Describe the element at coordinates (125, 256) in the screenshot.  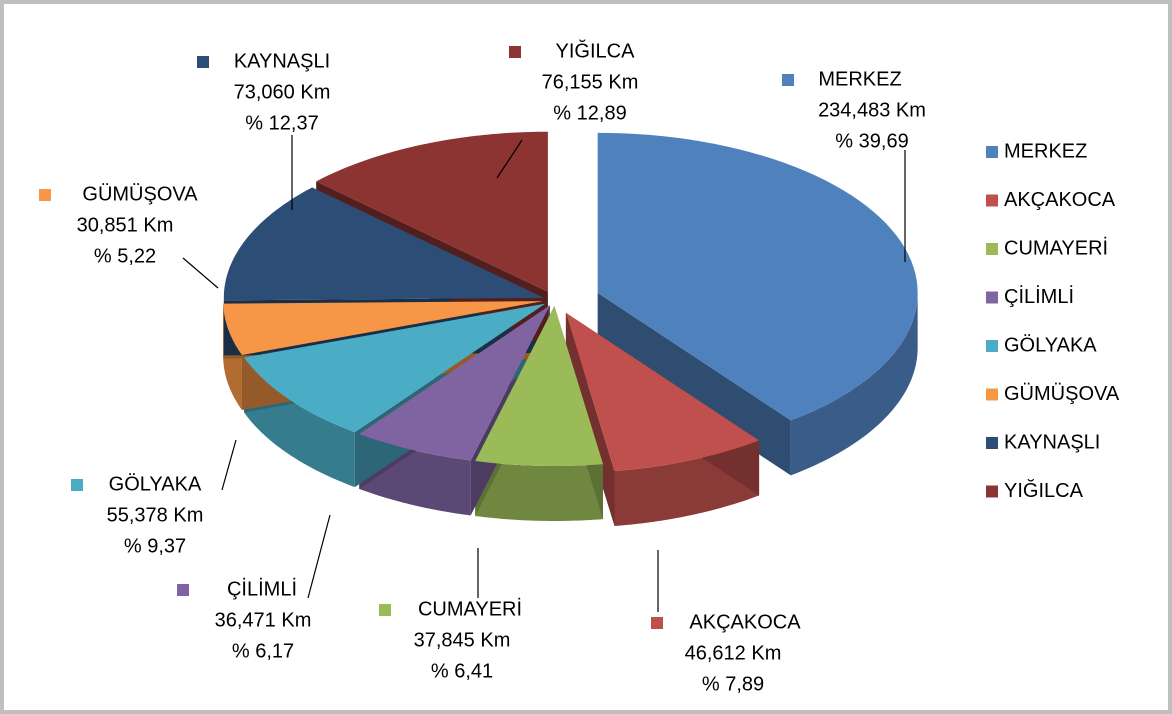
I see `data-label-percent: % 5,22` at that location.